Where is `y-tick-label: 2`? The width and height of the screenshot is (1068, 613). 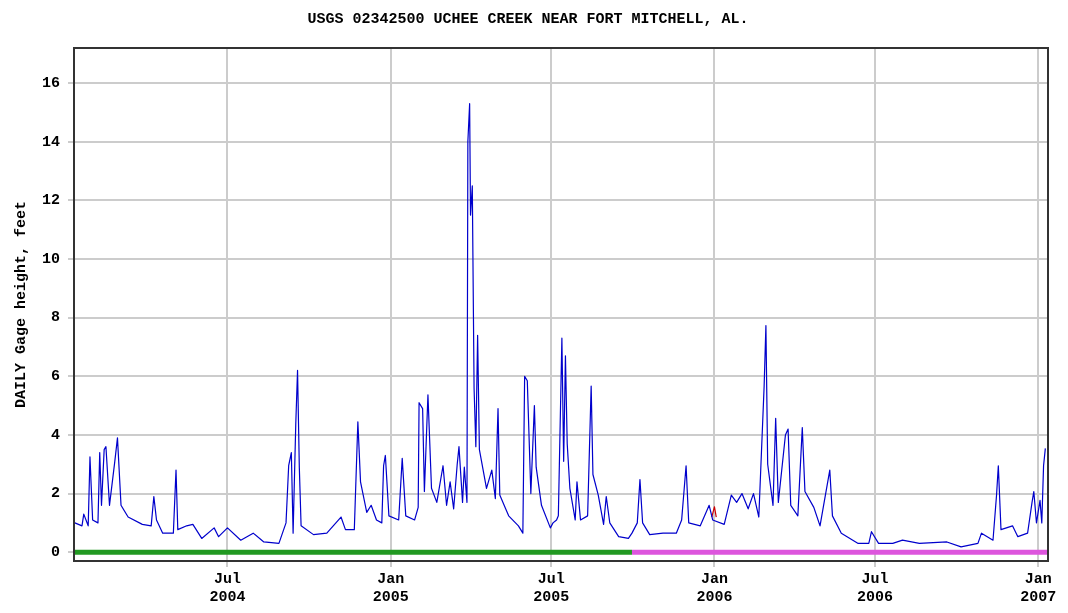 y-tick-label: 2 is located at coordinates (55, 494).